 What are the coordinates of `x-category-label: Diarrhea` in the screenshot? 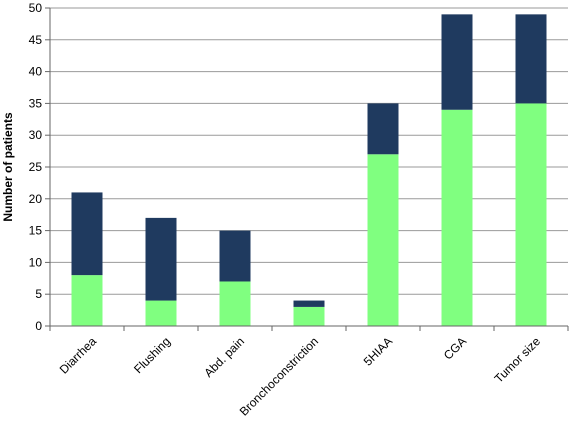 It's located at (78, 355).